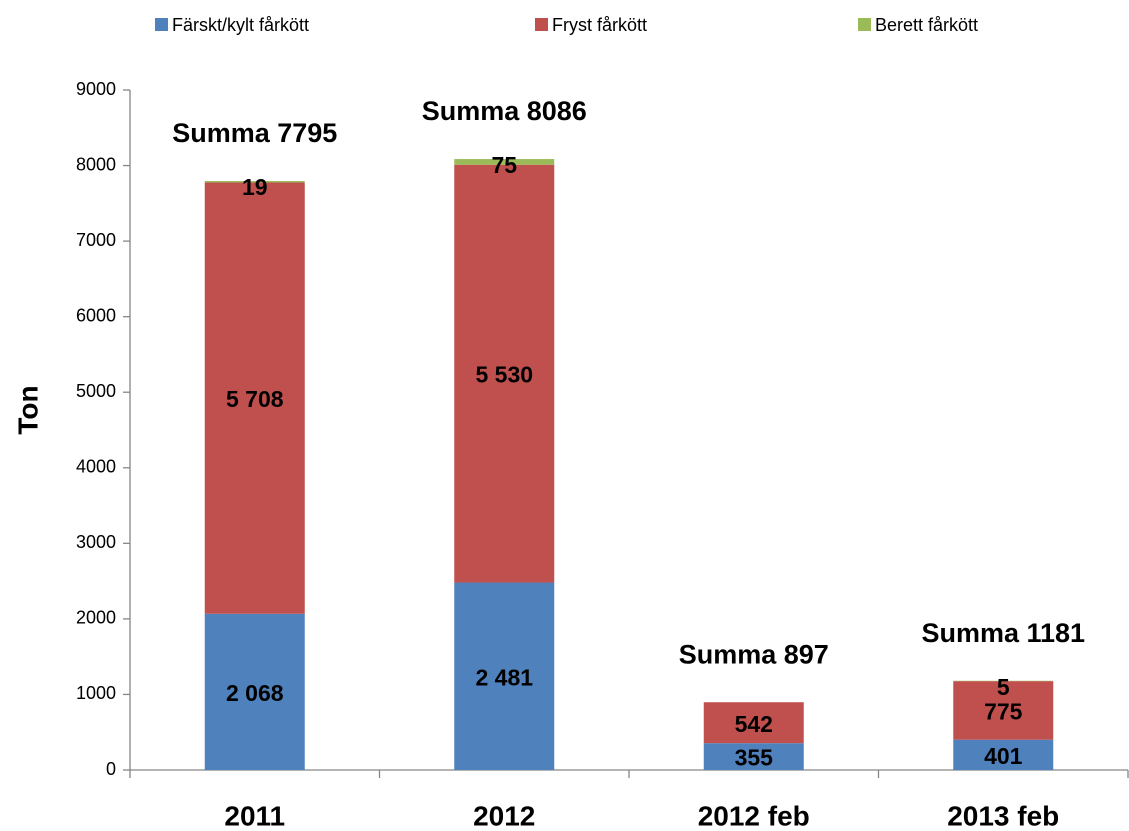 This screenshot has height=831, width=1129. I want to click on legend-label: Berett fårkött, so click(926, 25).